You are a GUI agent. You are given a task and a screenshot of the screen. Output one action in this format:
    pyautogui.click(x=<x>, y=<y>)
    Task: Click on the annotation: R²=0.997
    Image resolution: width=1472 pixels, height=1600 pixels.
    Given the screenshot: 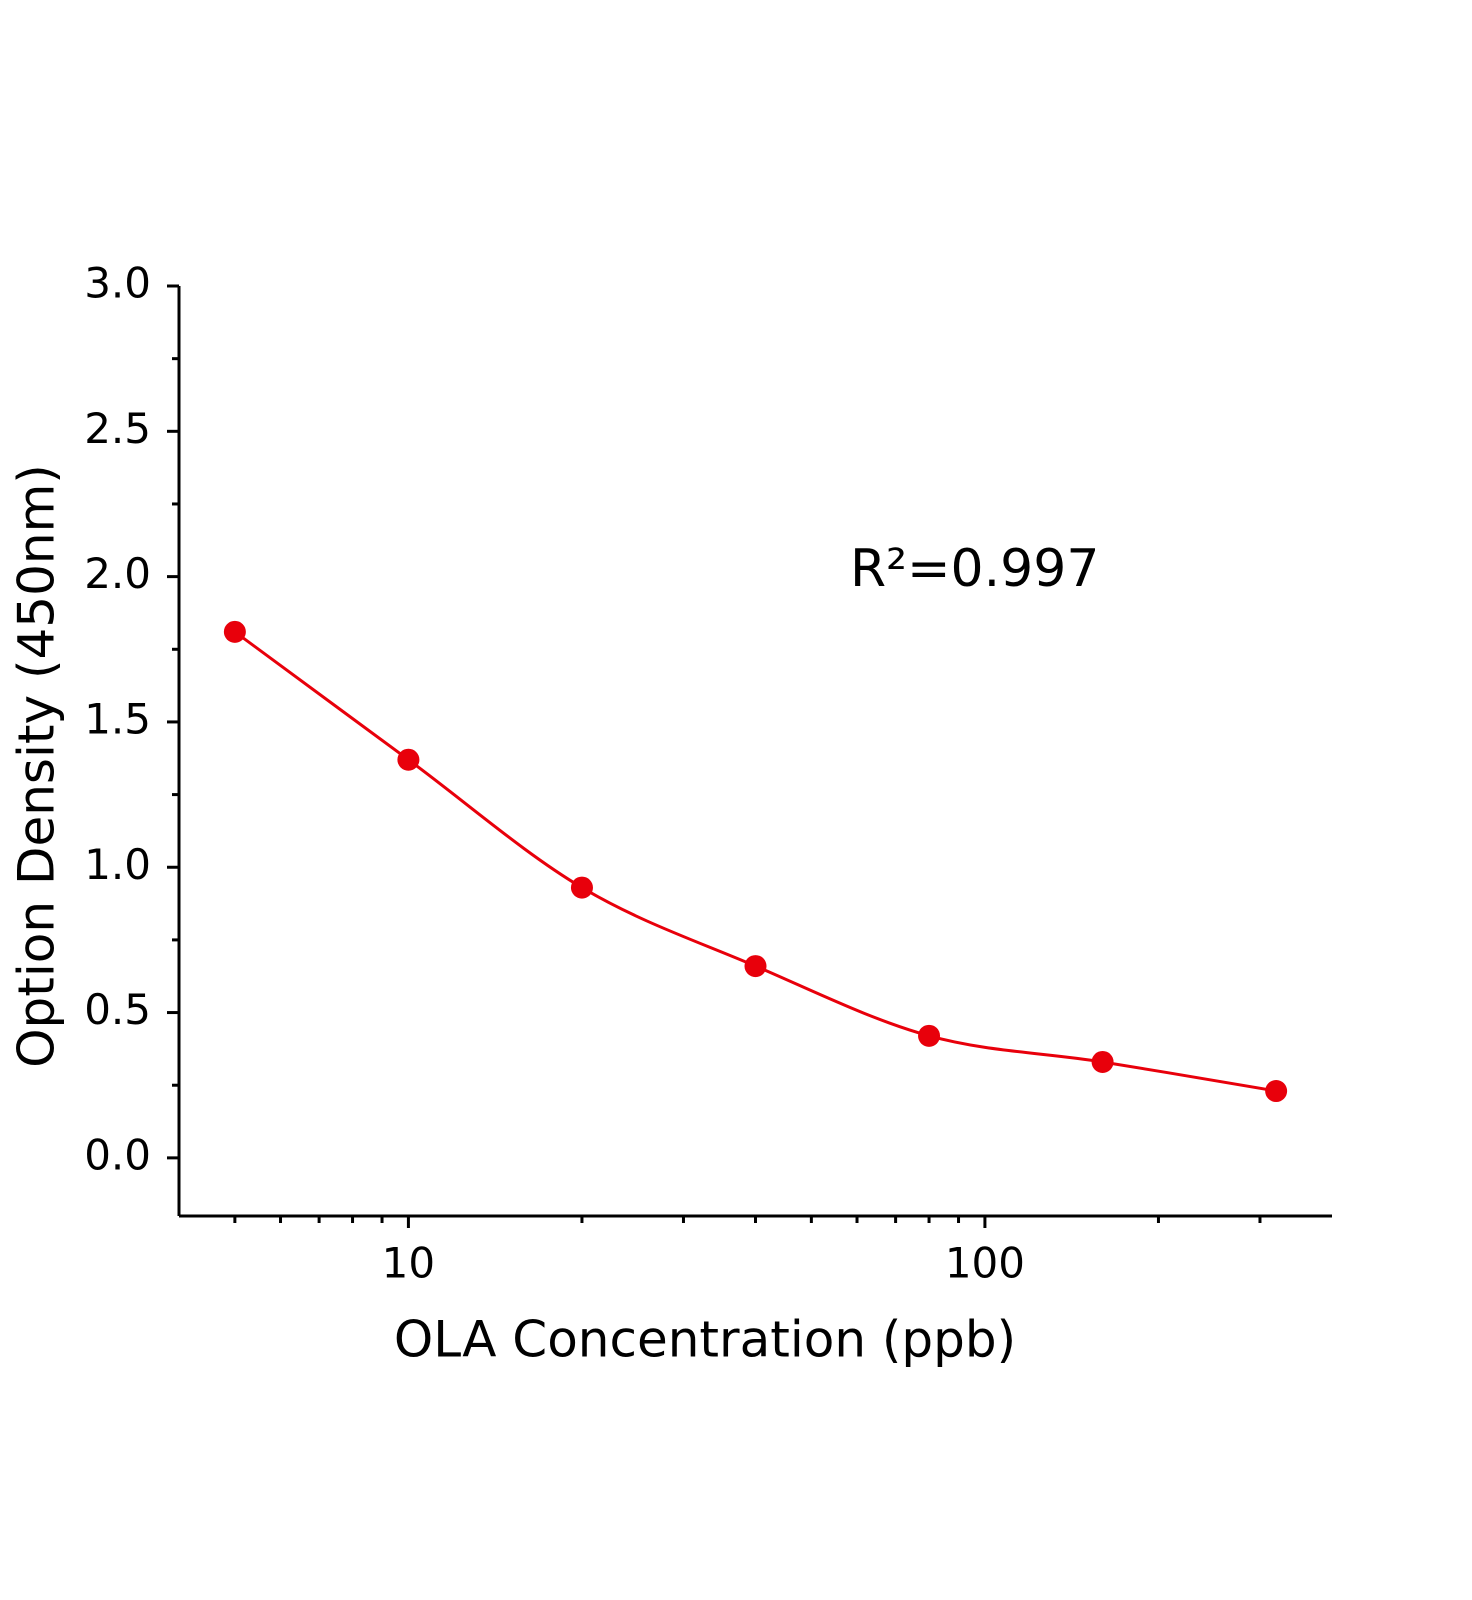 What is the action you would take?
    pyautogui.click(x=974, y=569)
    